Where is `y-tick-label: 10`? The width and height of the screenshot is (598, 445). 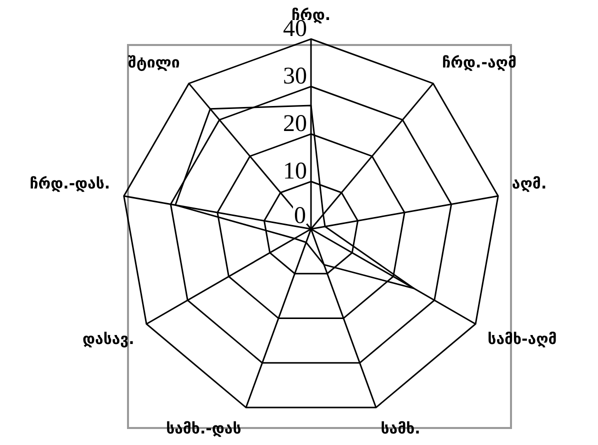 y-tick-label: 10 is located at coordinates (295, 171).